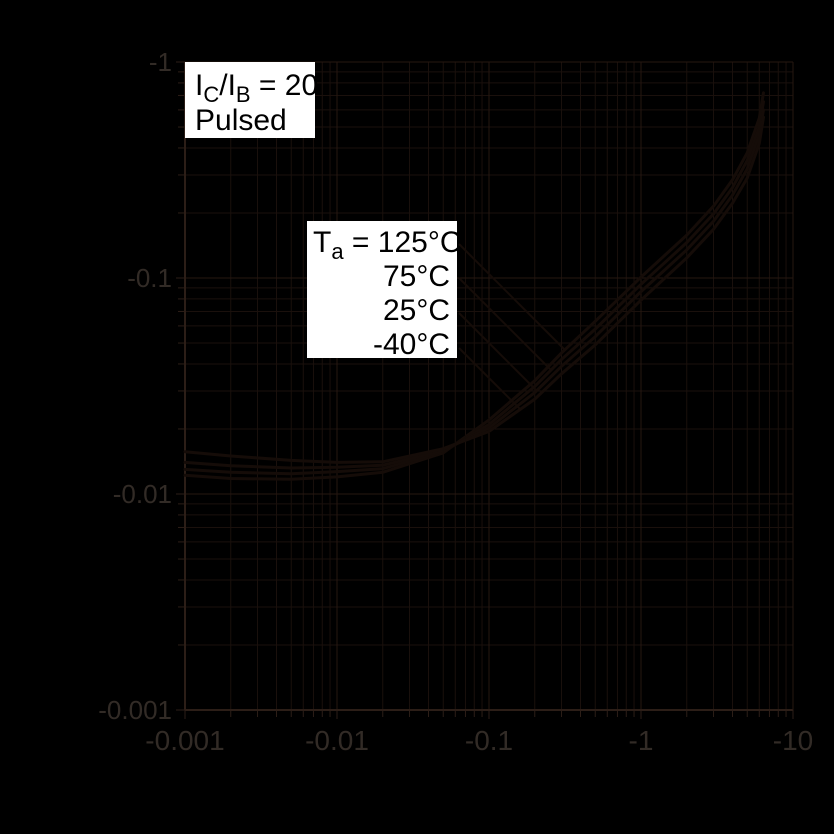  I want to click on y-tick-label-2: -0.01, so click(142, 494).